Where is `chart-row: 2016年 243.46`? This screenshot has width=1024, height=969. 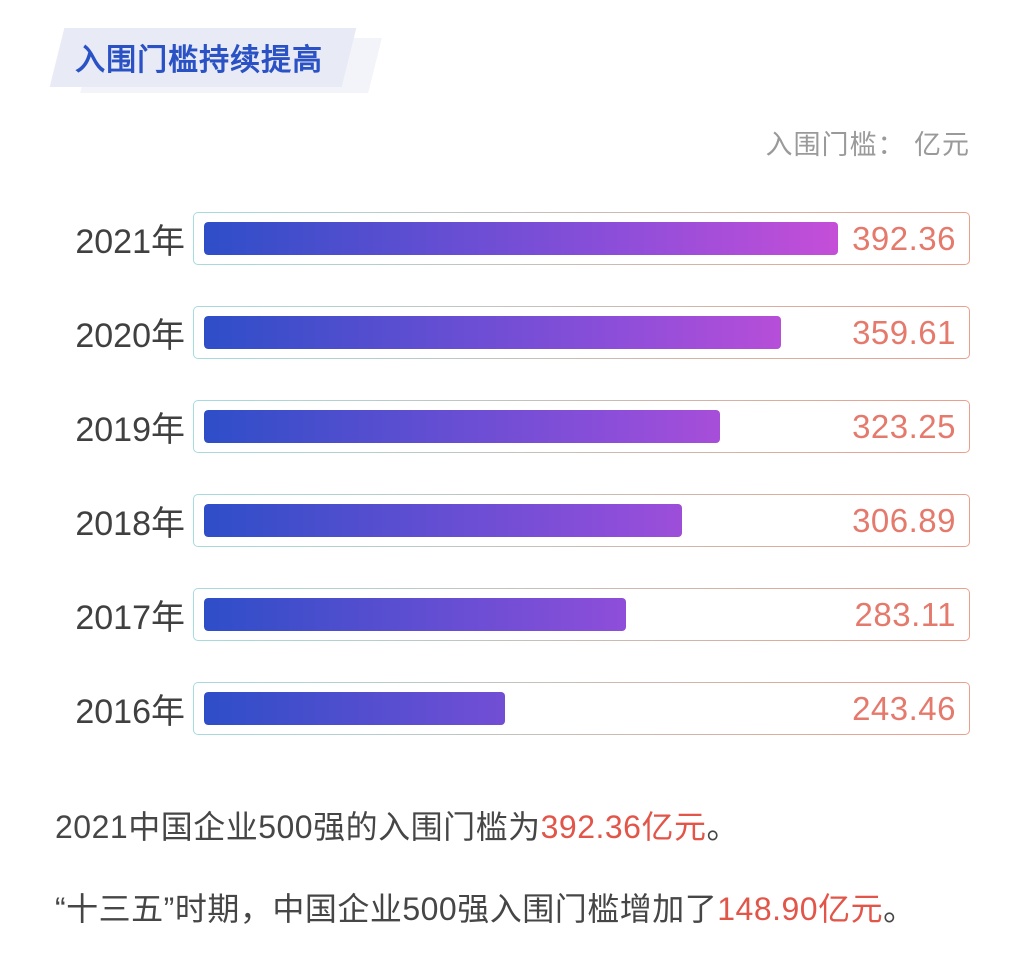
chart-row: 2016年 243.46 is located at coordinates (512, 708).